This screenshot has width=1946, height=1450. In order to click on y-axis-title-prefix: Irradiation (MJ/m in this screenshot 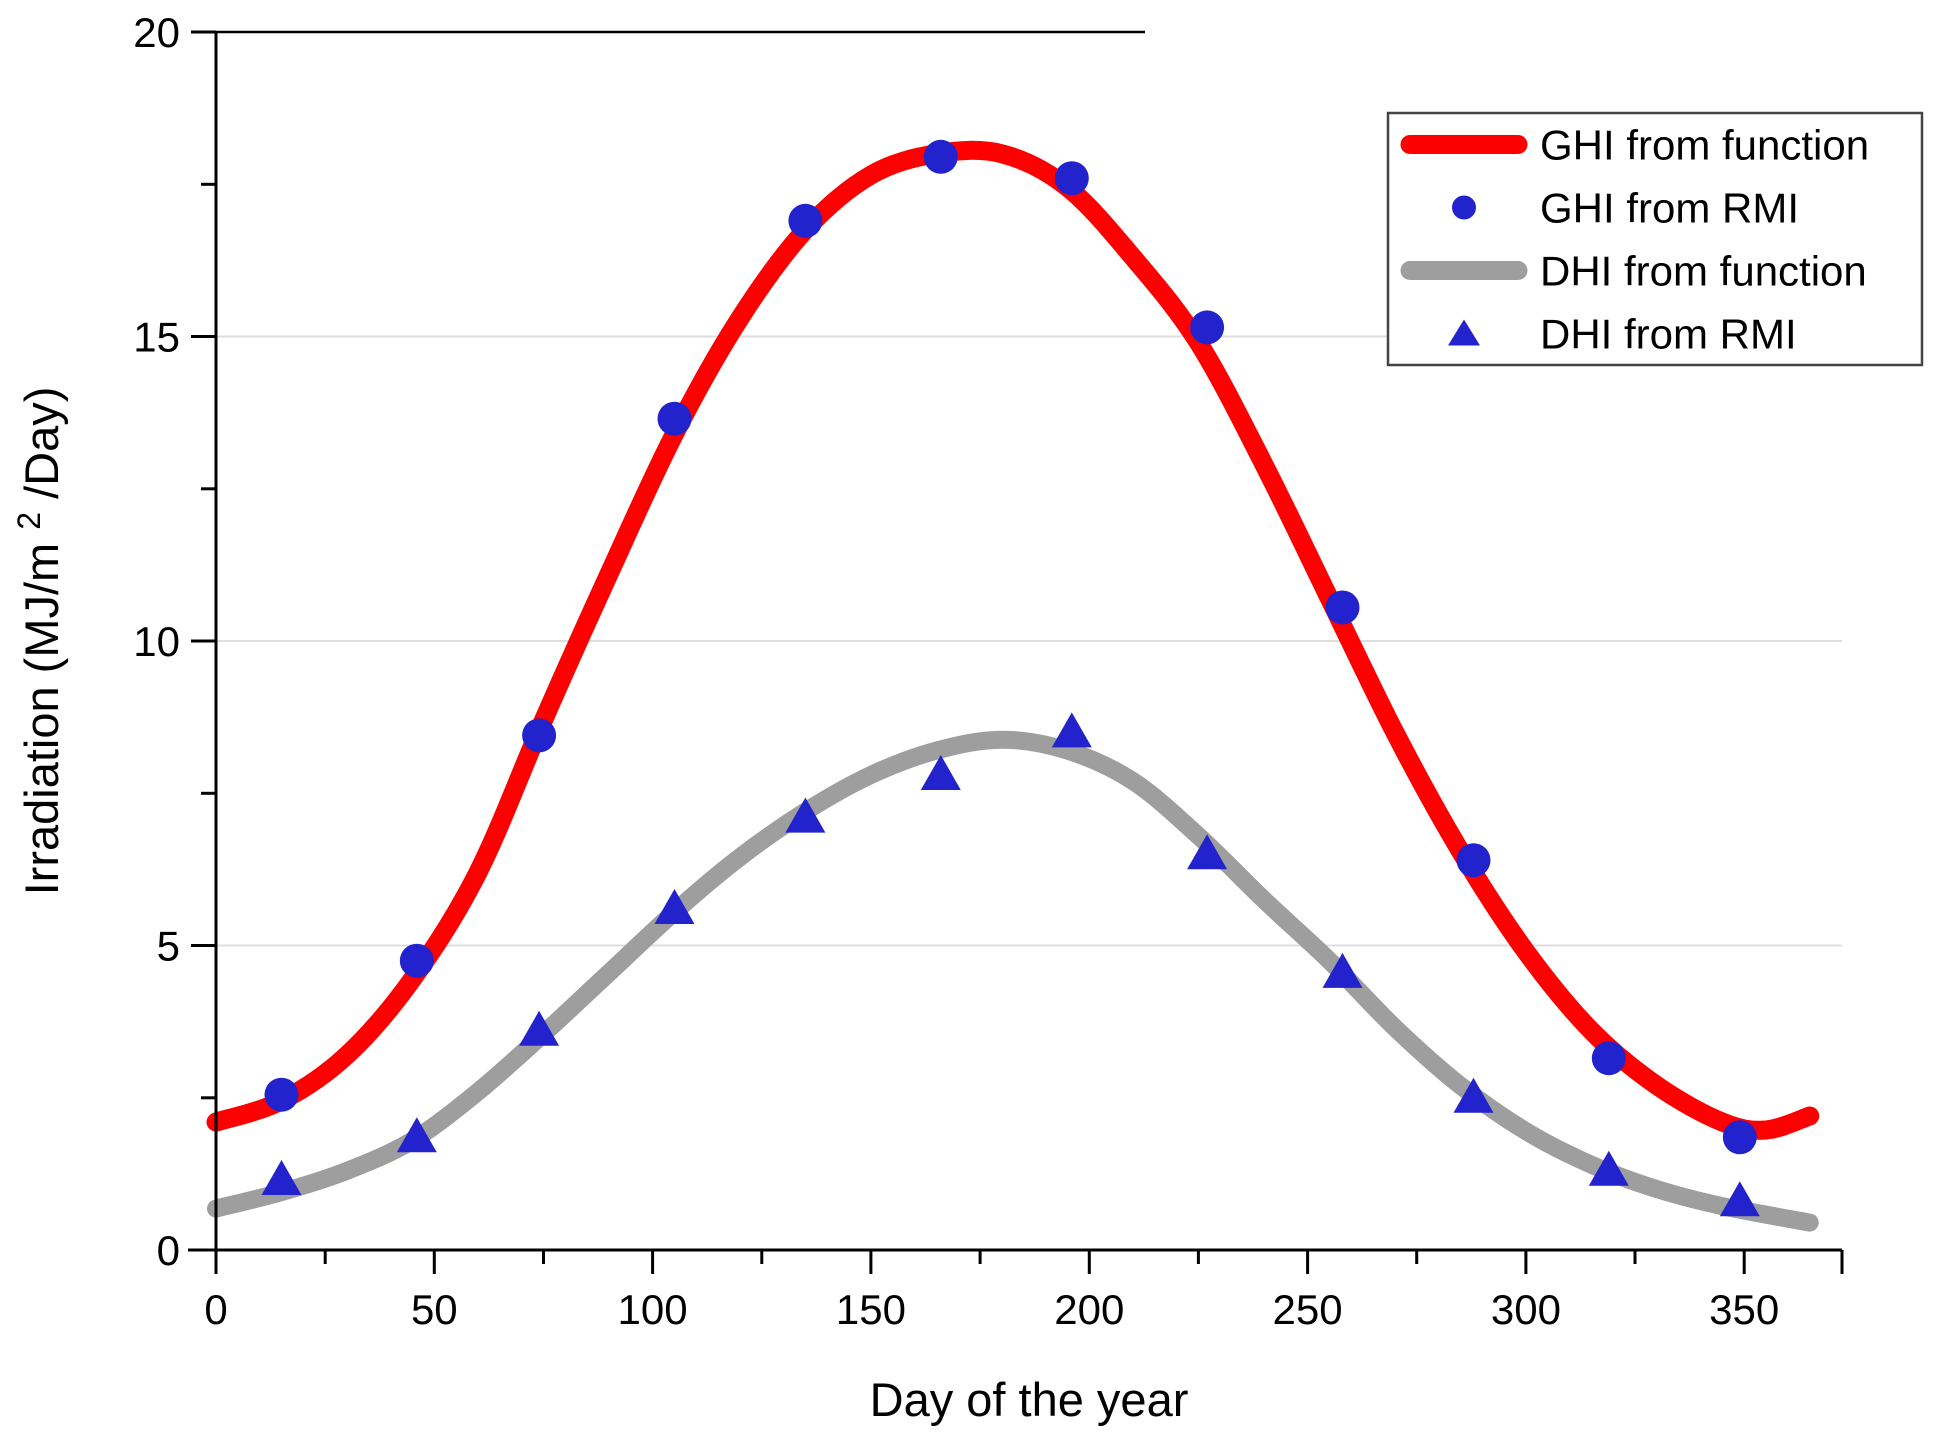, I will do `click(41, 719)`.